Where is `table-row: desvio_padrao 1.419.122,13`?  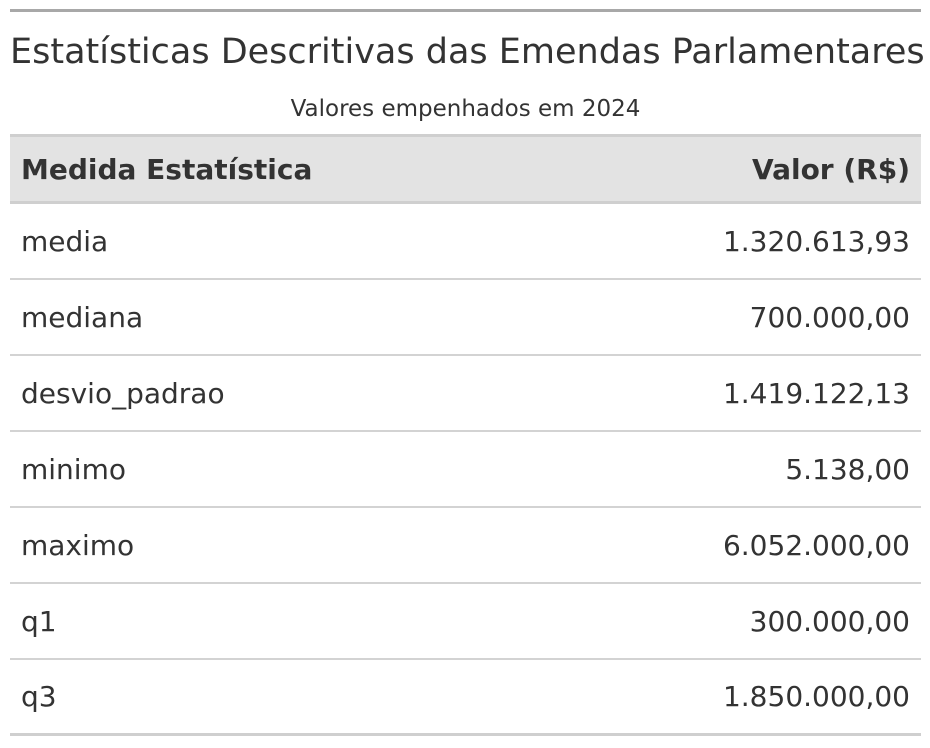
table-row: desvio_padrao 1.419.122,13 is located at coordinates (465, 394).